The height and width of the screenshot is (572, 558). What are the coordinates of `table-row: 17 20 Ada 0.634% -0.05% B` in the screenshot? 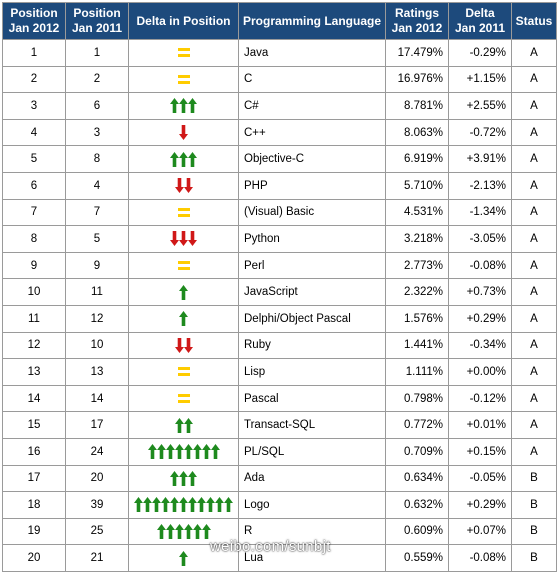 It's located at (279, 478).